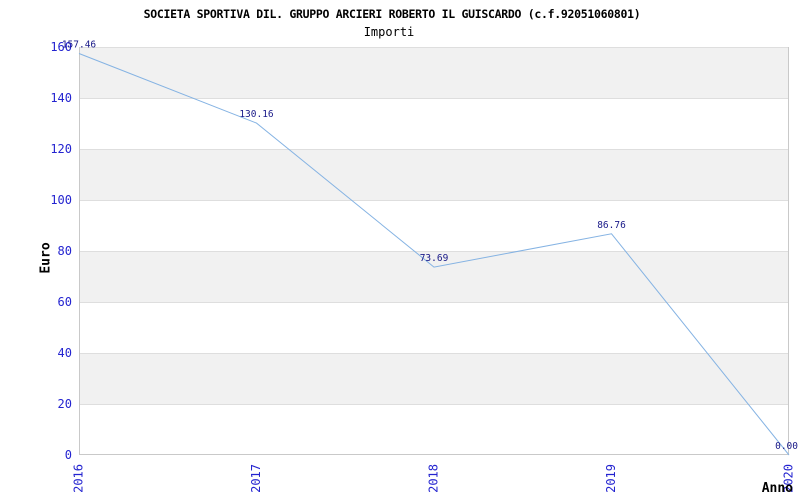 Image resolution: width=800 pixels, height=500 pixels. What do you see at coordinates (61, 98) in the screenshot?
I see `y-tick-label: 140` at bounding box center [61, 98].